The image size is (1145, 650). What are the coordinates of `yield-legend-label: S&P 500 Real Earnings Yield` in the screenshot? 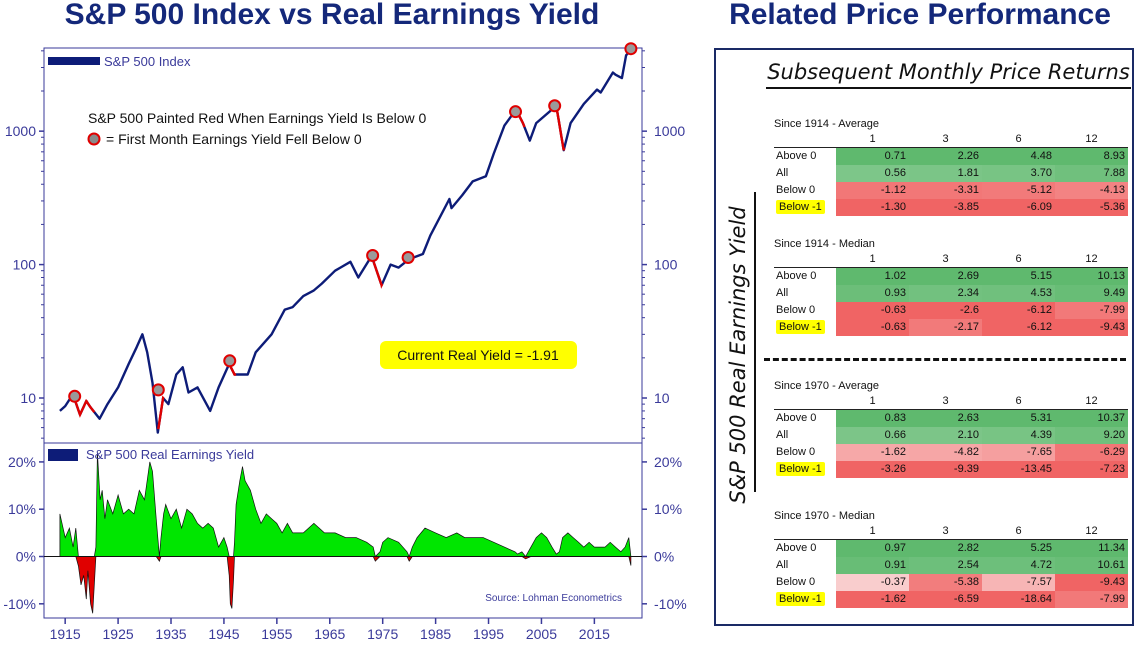 It's located at (170, 454).